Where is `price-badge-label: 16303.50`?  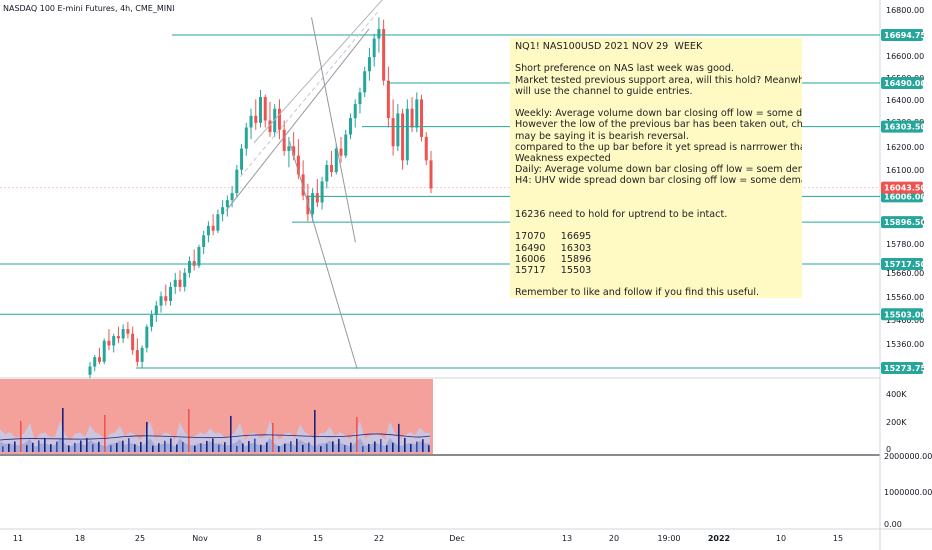
price-badge-label: 16303.50 is located at coordinates (905, 127).